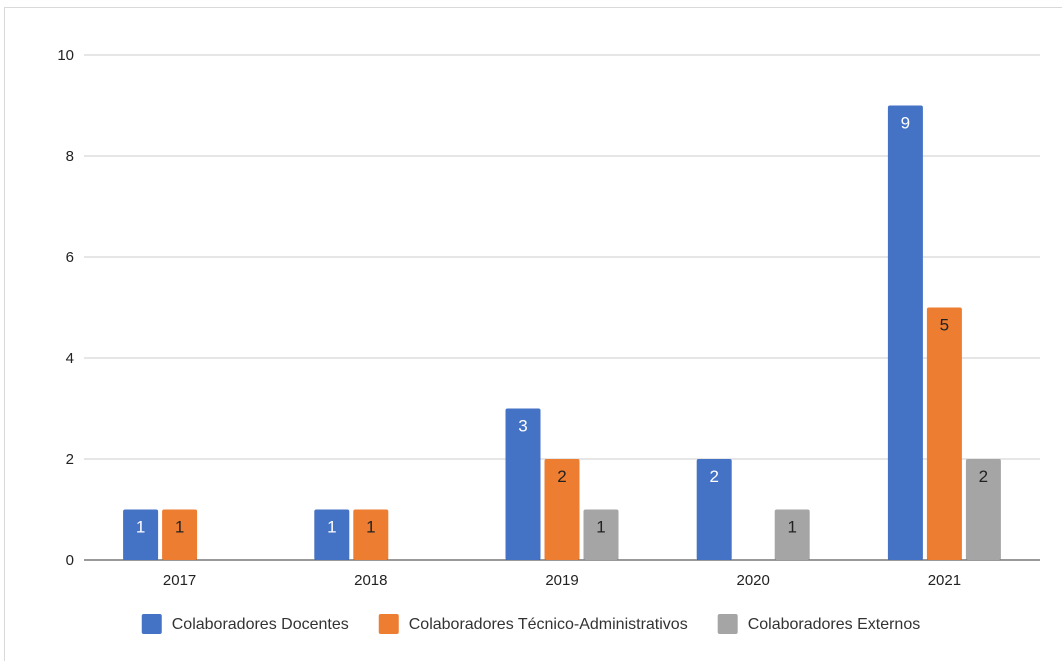 This screenshot has height=661, width=1062. What do you see at coordinates (905, 123) in the screenshot?
I see `data-label: 9` at bounding box center [905, 123].